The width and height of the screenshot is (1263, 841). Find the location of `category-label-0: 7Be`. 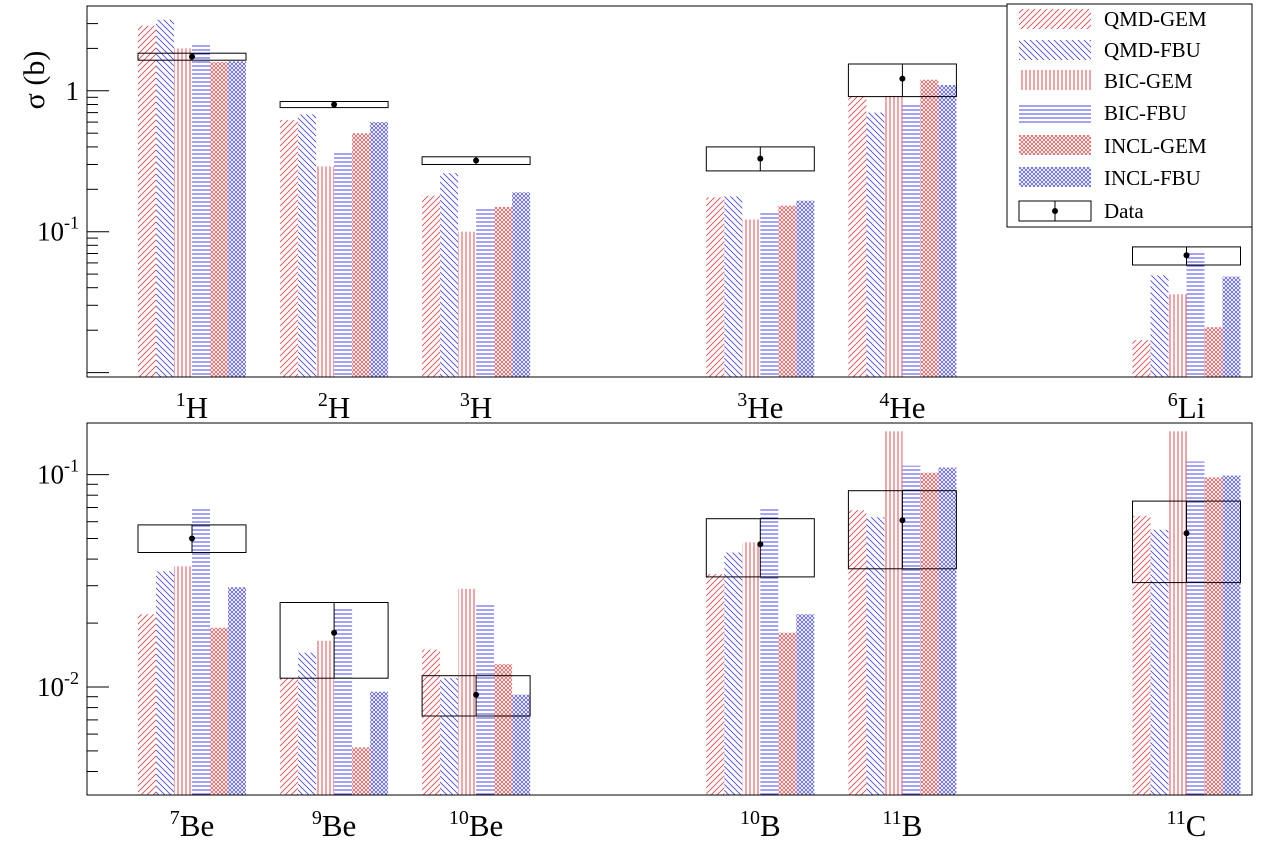

category-label-0: 7Be is located at coordinates (192, 824).